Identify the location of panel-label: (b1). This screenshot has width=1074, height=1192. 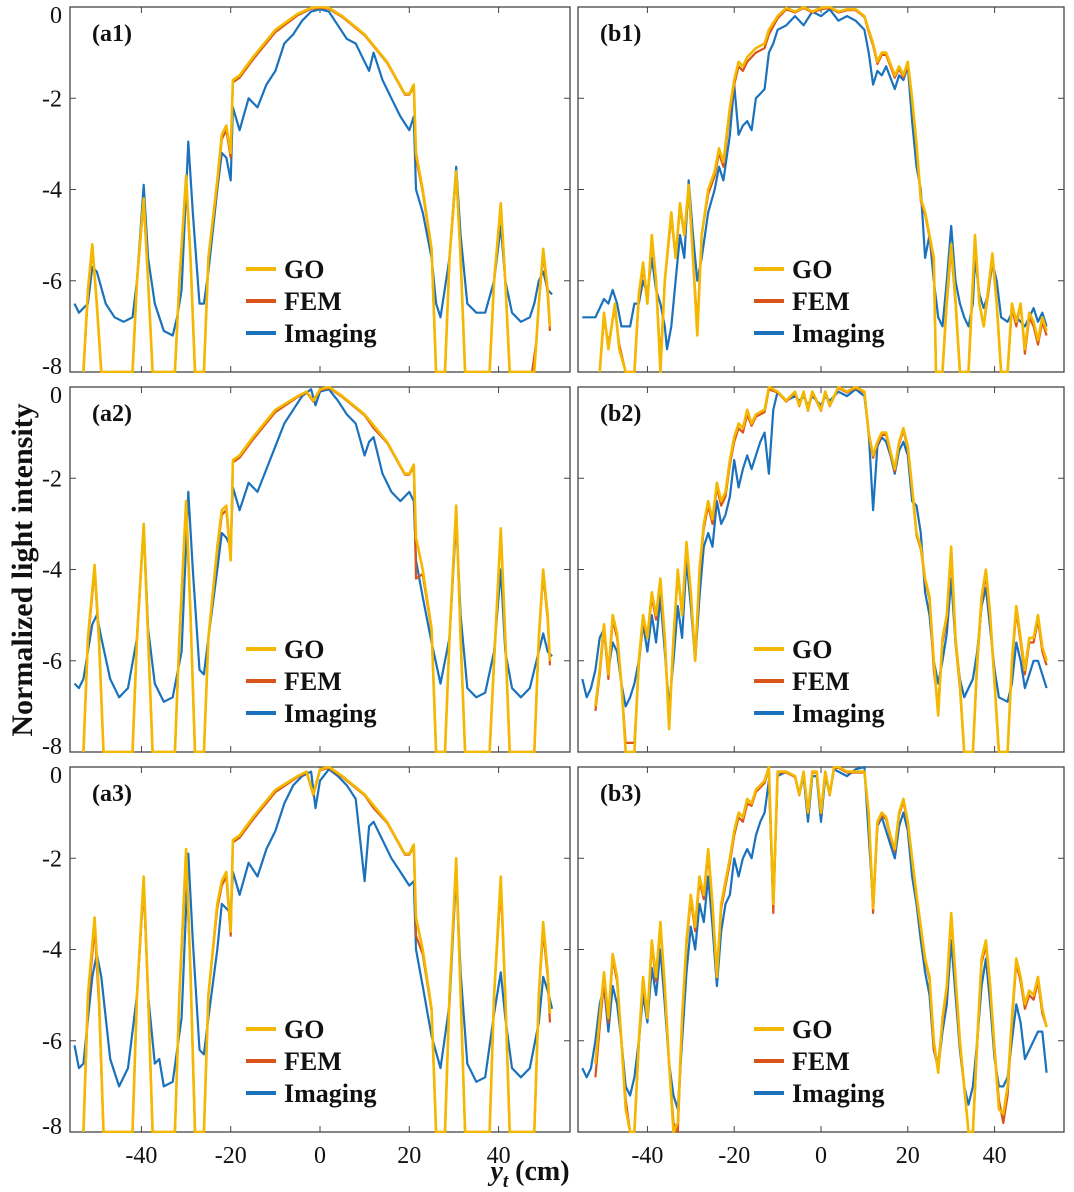
(620, 34).